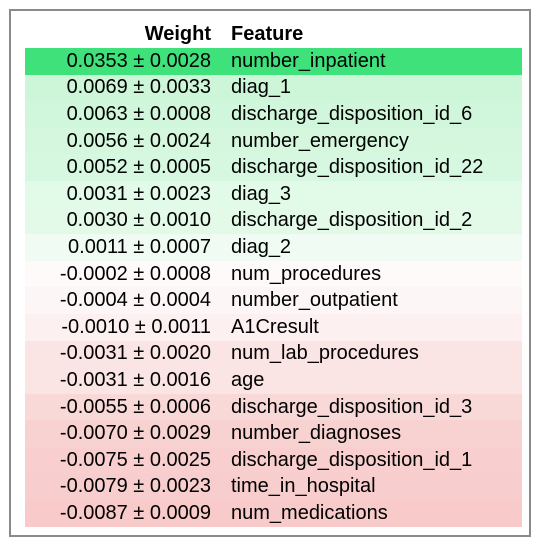  Describe the element at coordinates (261, 193) in the screenshot. I see `feature-cell: diag_3` at that location.